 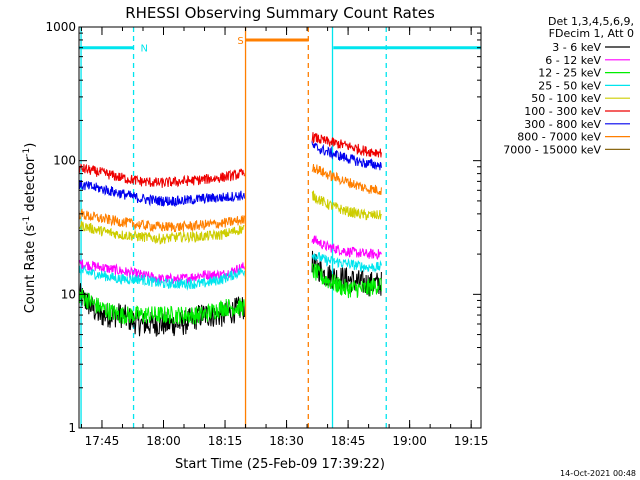 I want to click on x-tick-label-6: 19:15, so click(x=471, y=441).